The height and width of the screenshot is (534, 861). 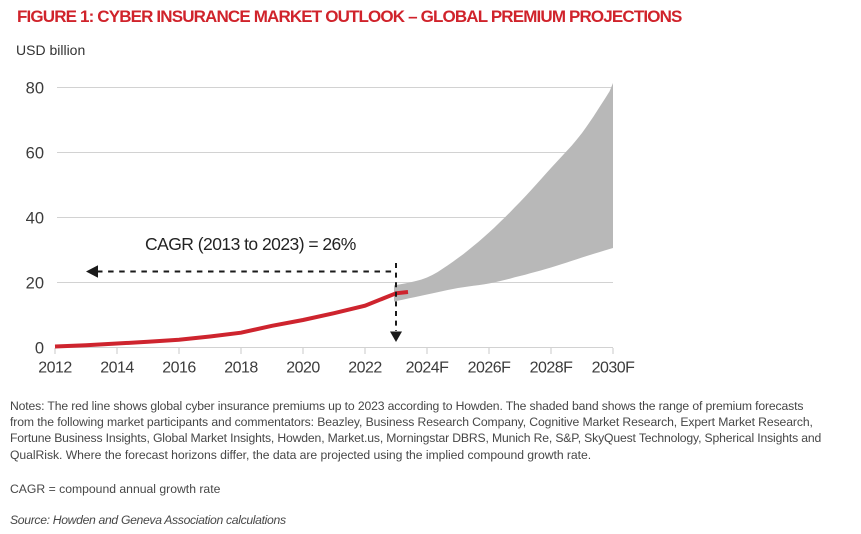 I want to click on svg-text: 20, so click(x=35, y=284).